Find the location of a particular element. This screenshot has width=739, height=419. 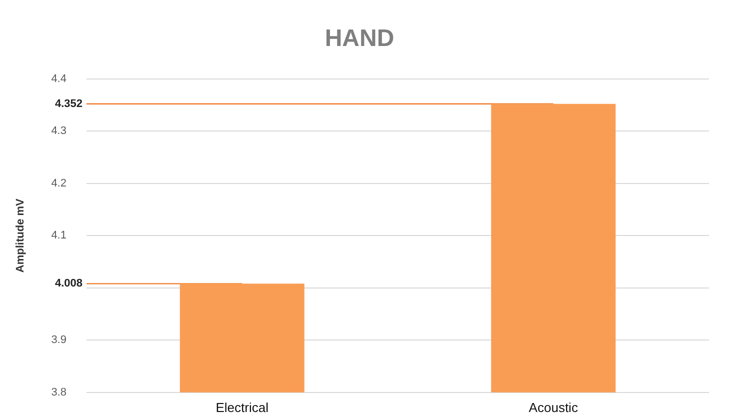

y-tick-label: 3.9 is located at coordinates (58, 340).